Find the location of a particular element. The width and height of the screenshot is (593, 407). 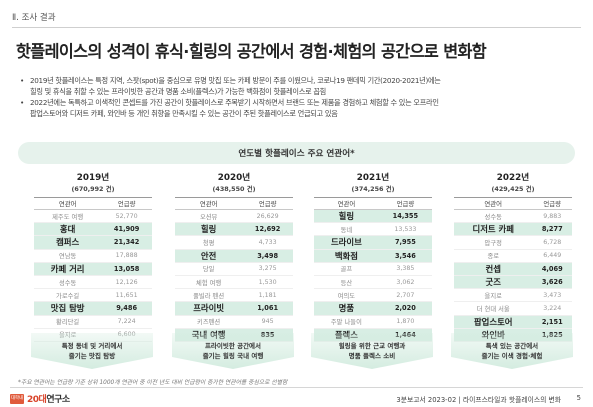

summary-callout: 힐링을 위한 근교 여행과 명품 플렉스 소비 is located at coordinates (372, 351).